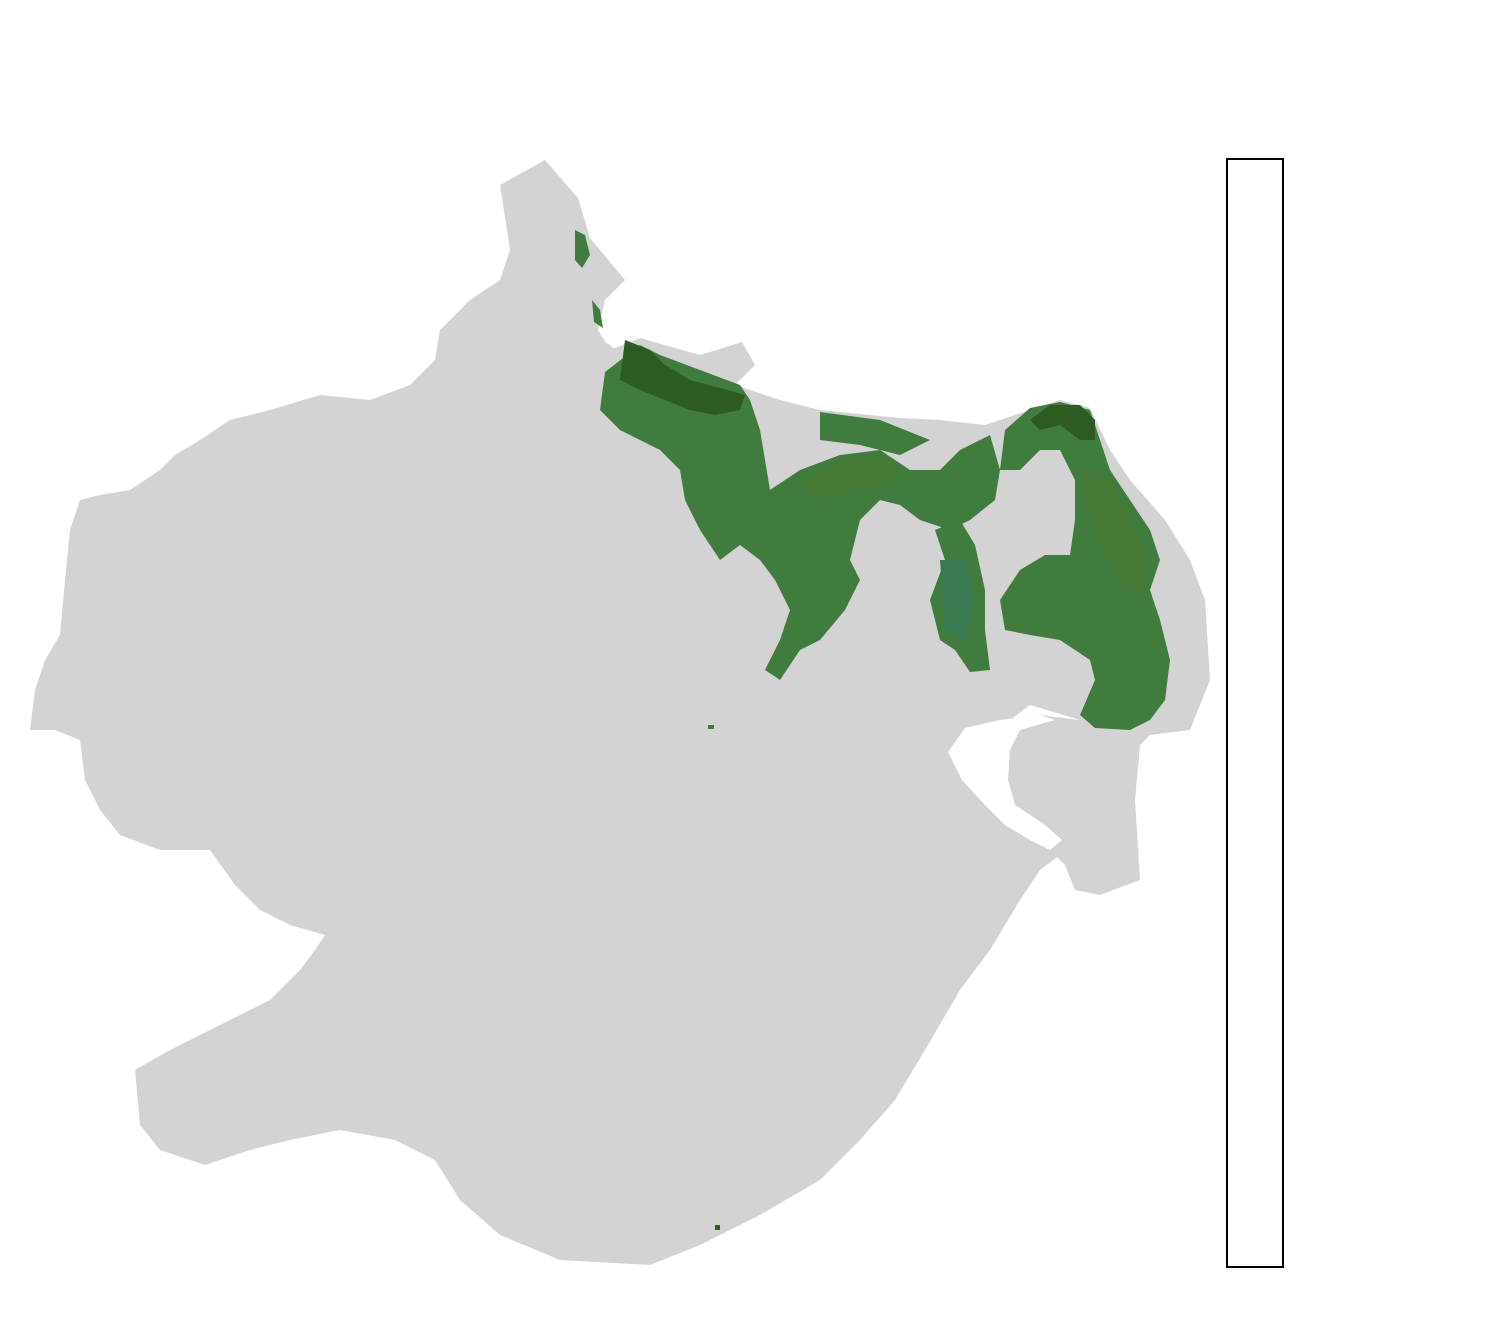 This screenshot has width=1503, height=1322. Describe the element at coordinates (582, 249) in the screenshot. I see `chl-region-north-arm` at that location.